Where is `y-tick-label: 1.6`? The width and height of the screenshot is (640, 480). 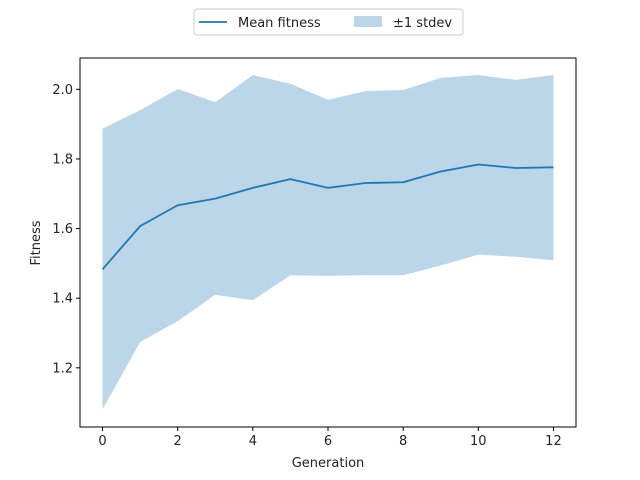
y-tick-label: 1.6 is located at coordinates (62, 229).